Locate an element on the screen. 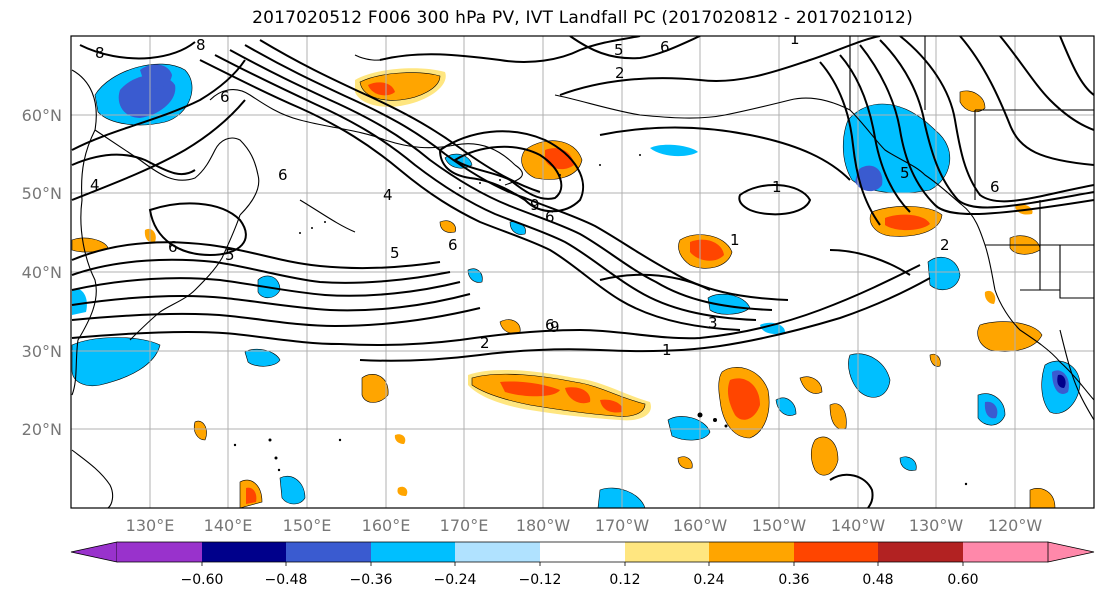 The height and width of the screenshot is (601, 1105). contour-label: 3 is located at coordinates (713, 323).